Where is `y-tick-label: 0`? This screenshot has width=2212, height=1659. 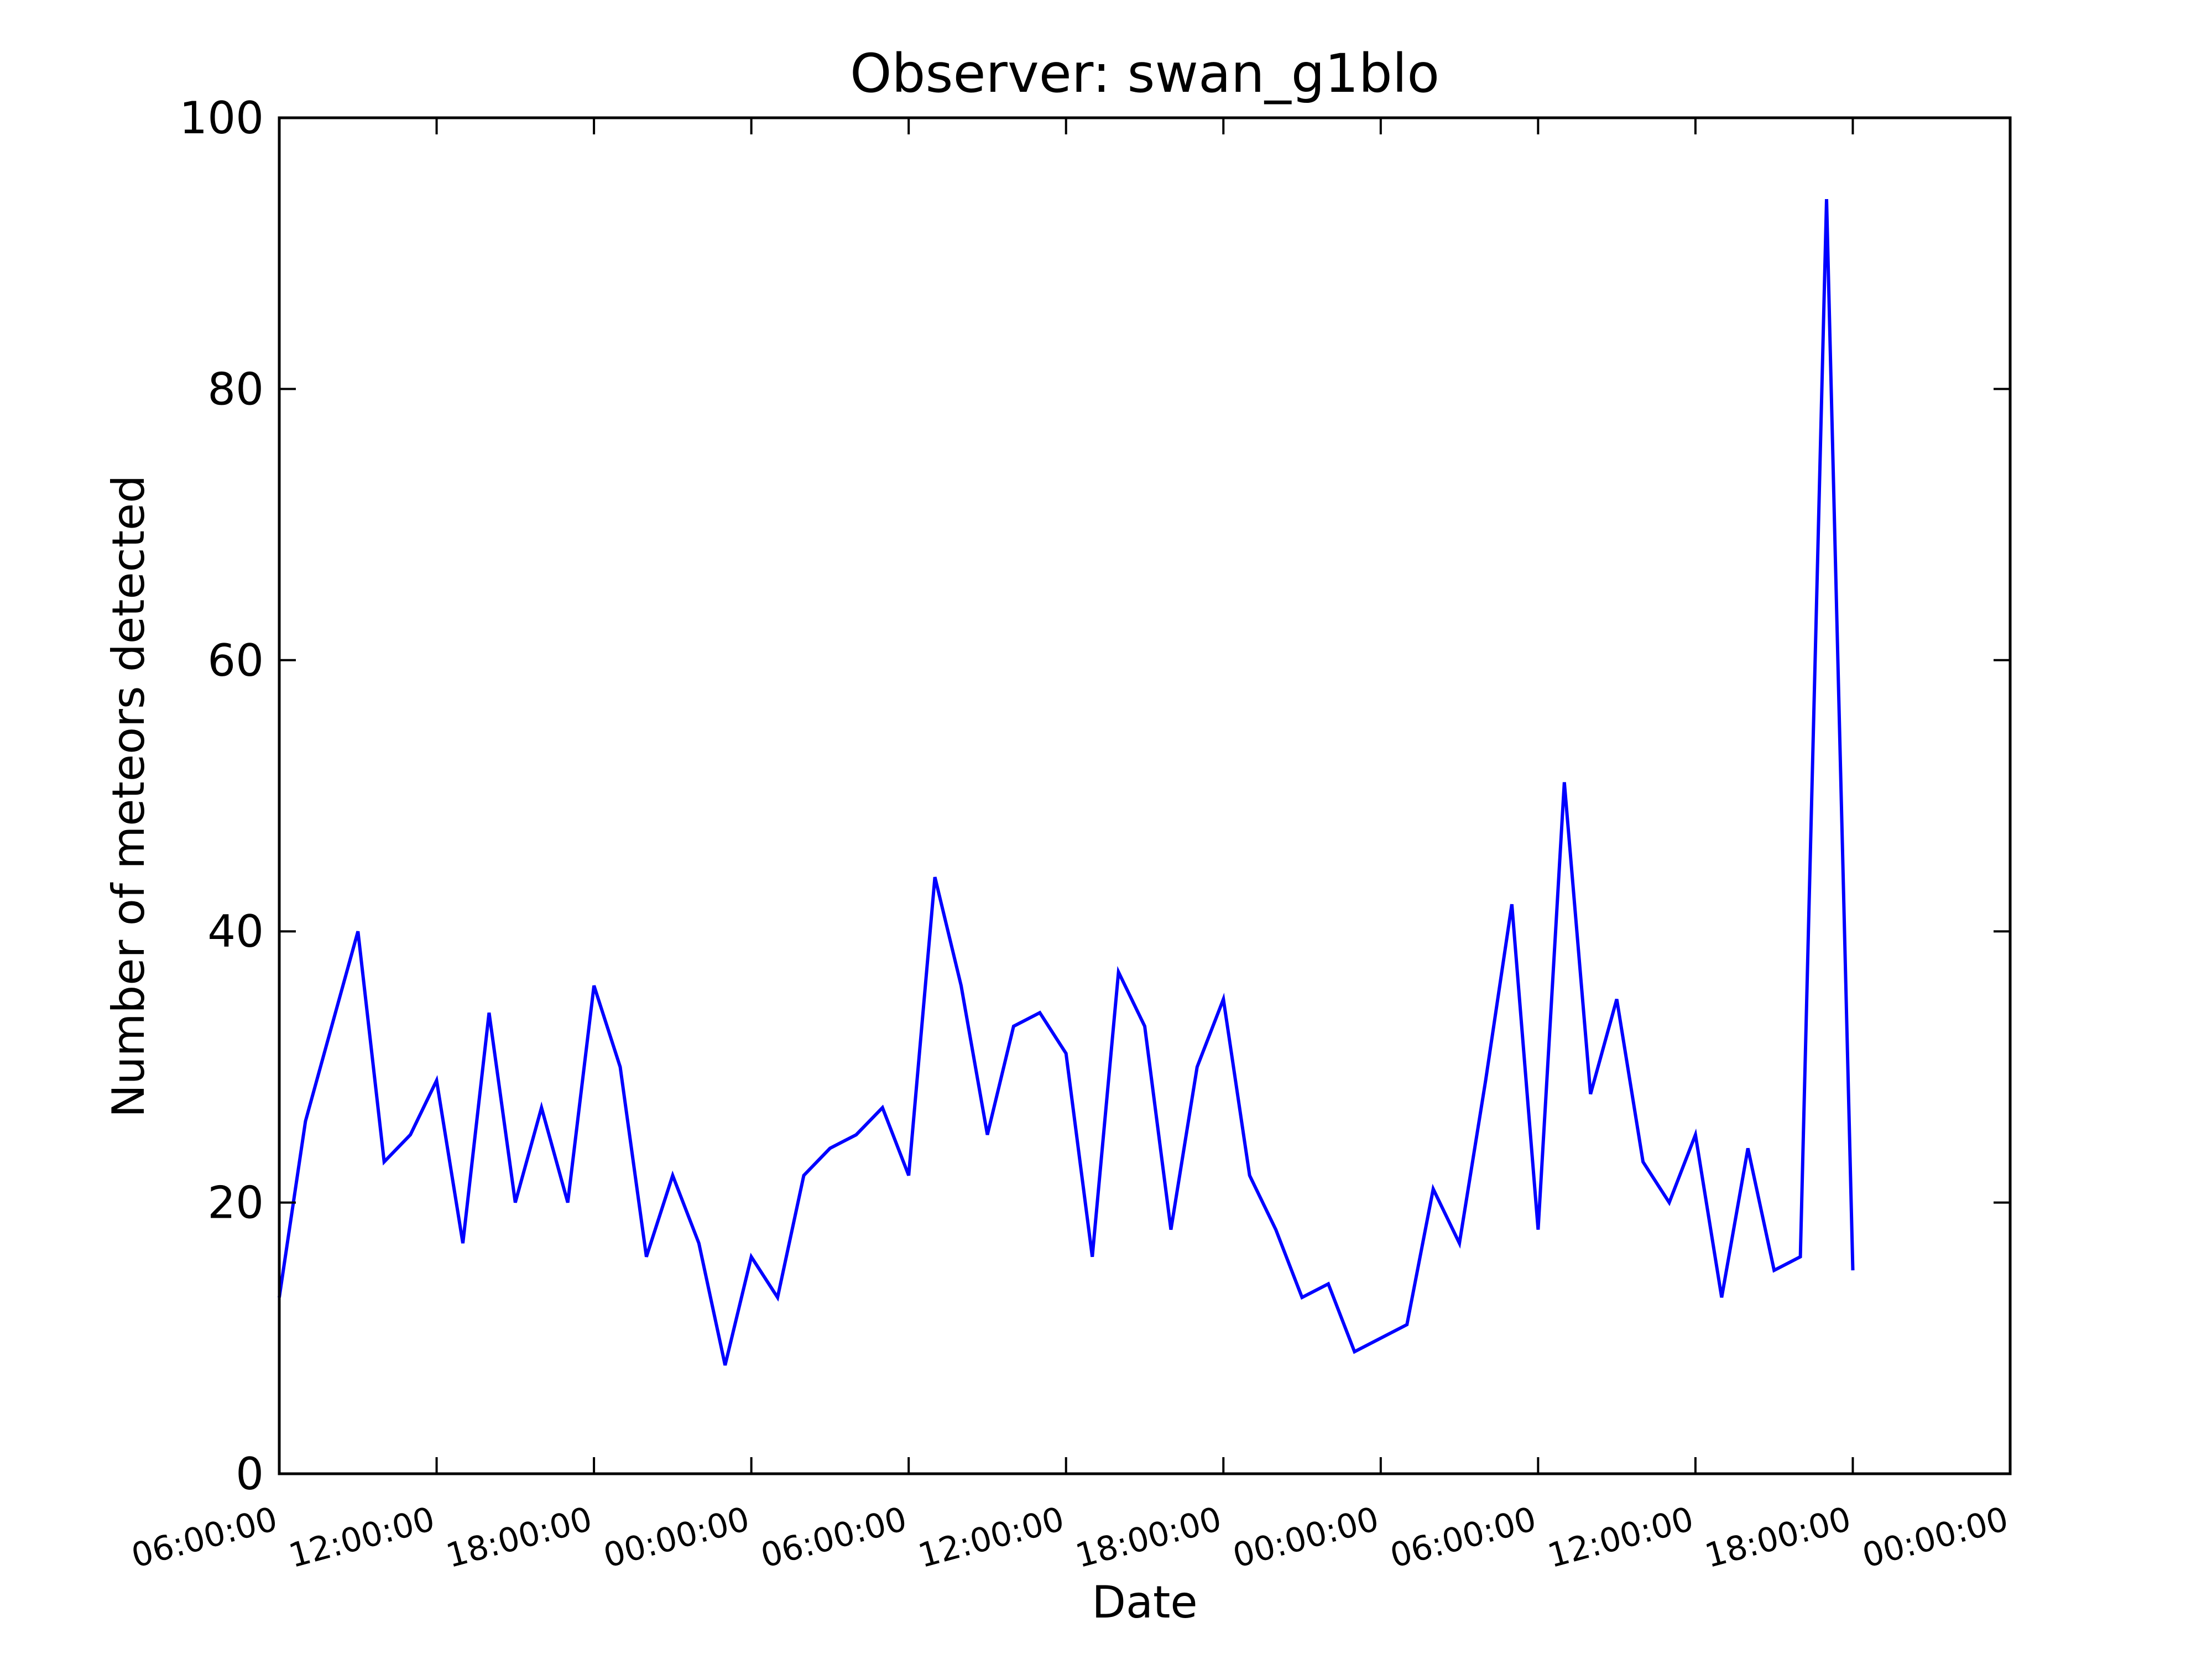 y-tick-label: 0 is located at coordinates (250, 1474).